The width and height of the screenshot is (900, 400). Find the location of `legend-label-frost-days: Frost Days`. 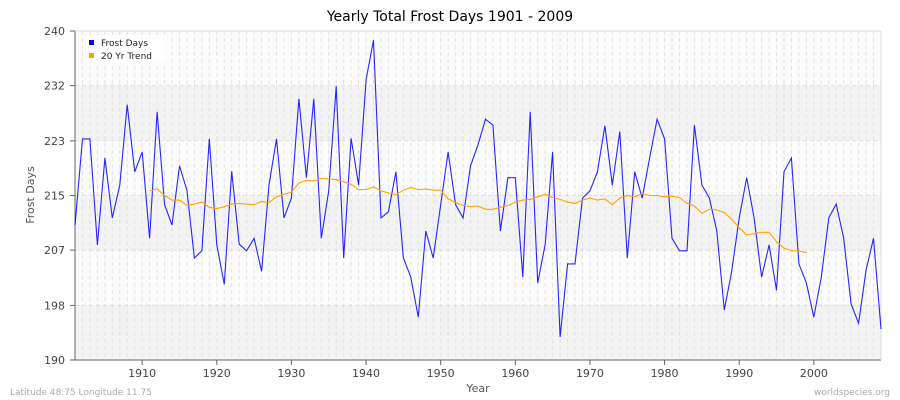

legend-label-frost-days: Frost Days is located at coordinates (124, 44).